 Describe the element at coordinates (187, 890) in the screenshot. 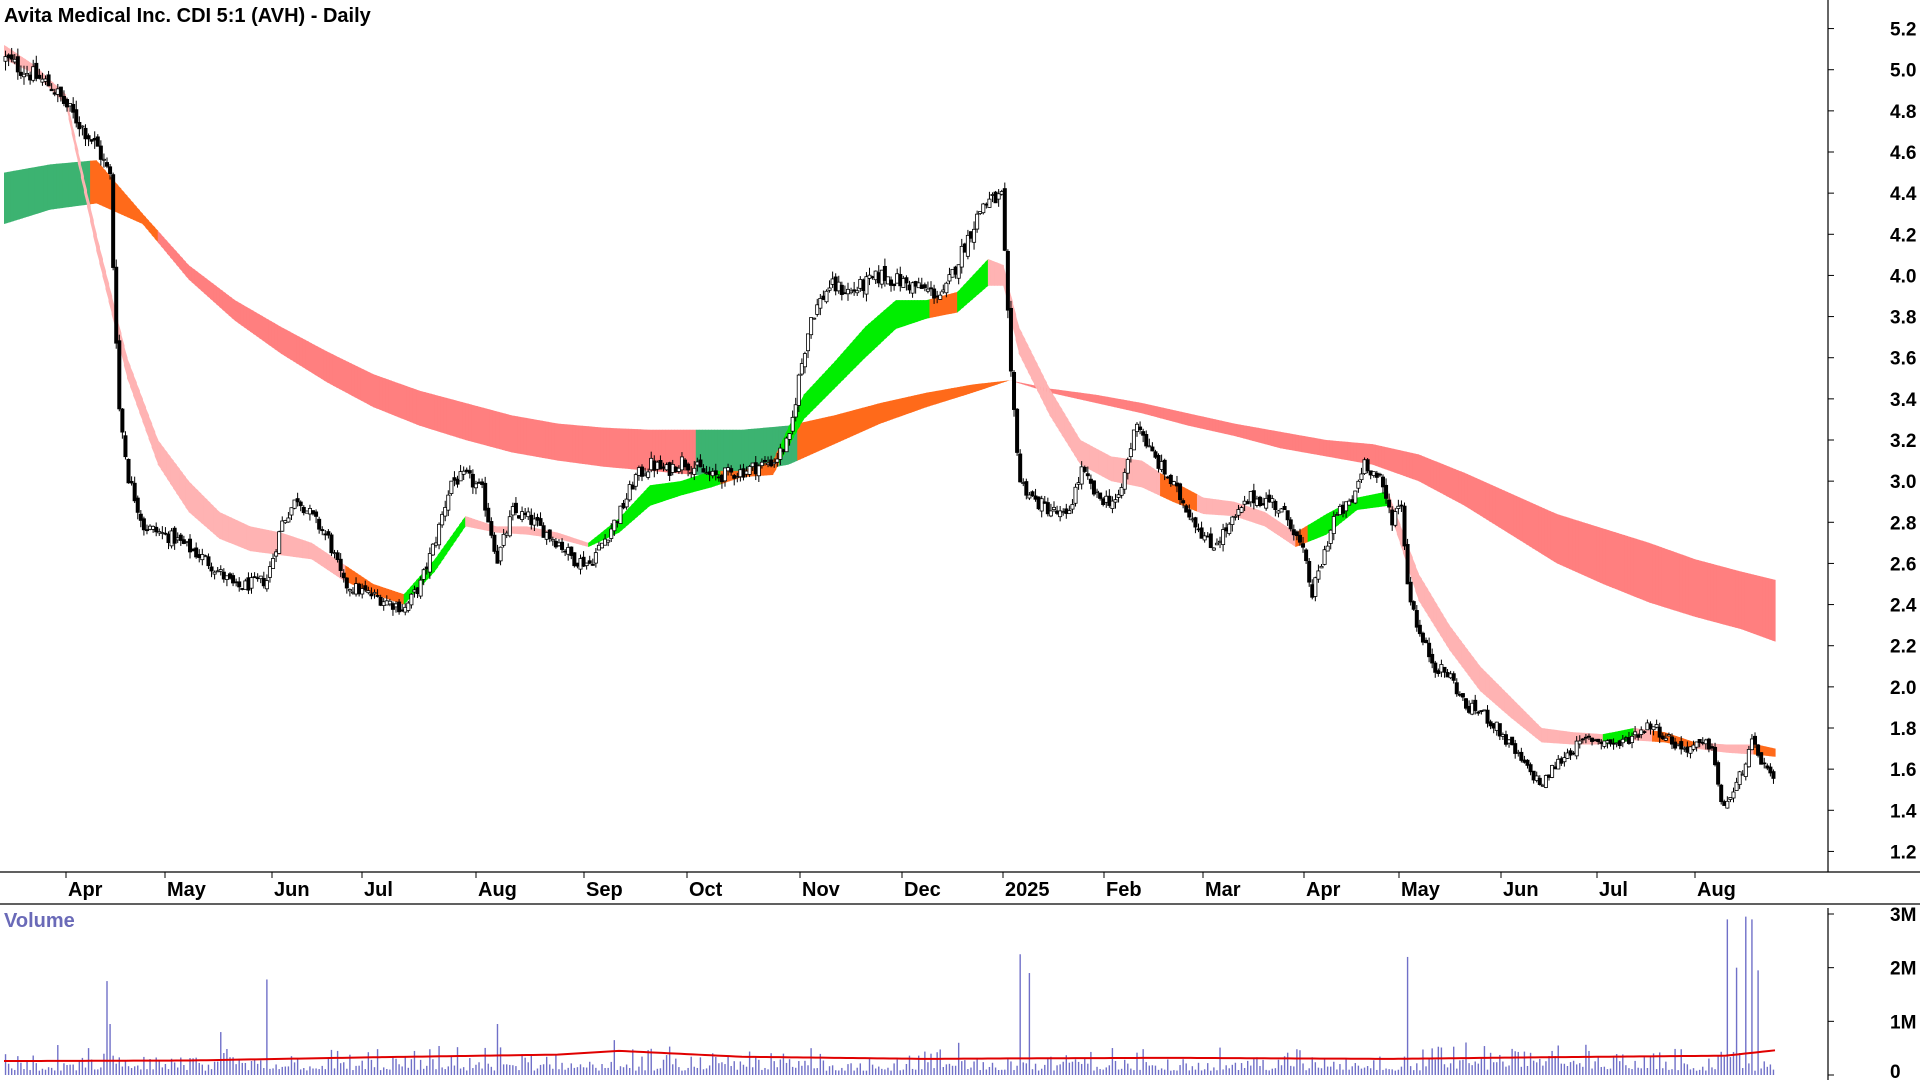

I see `month-label: May` at that location.